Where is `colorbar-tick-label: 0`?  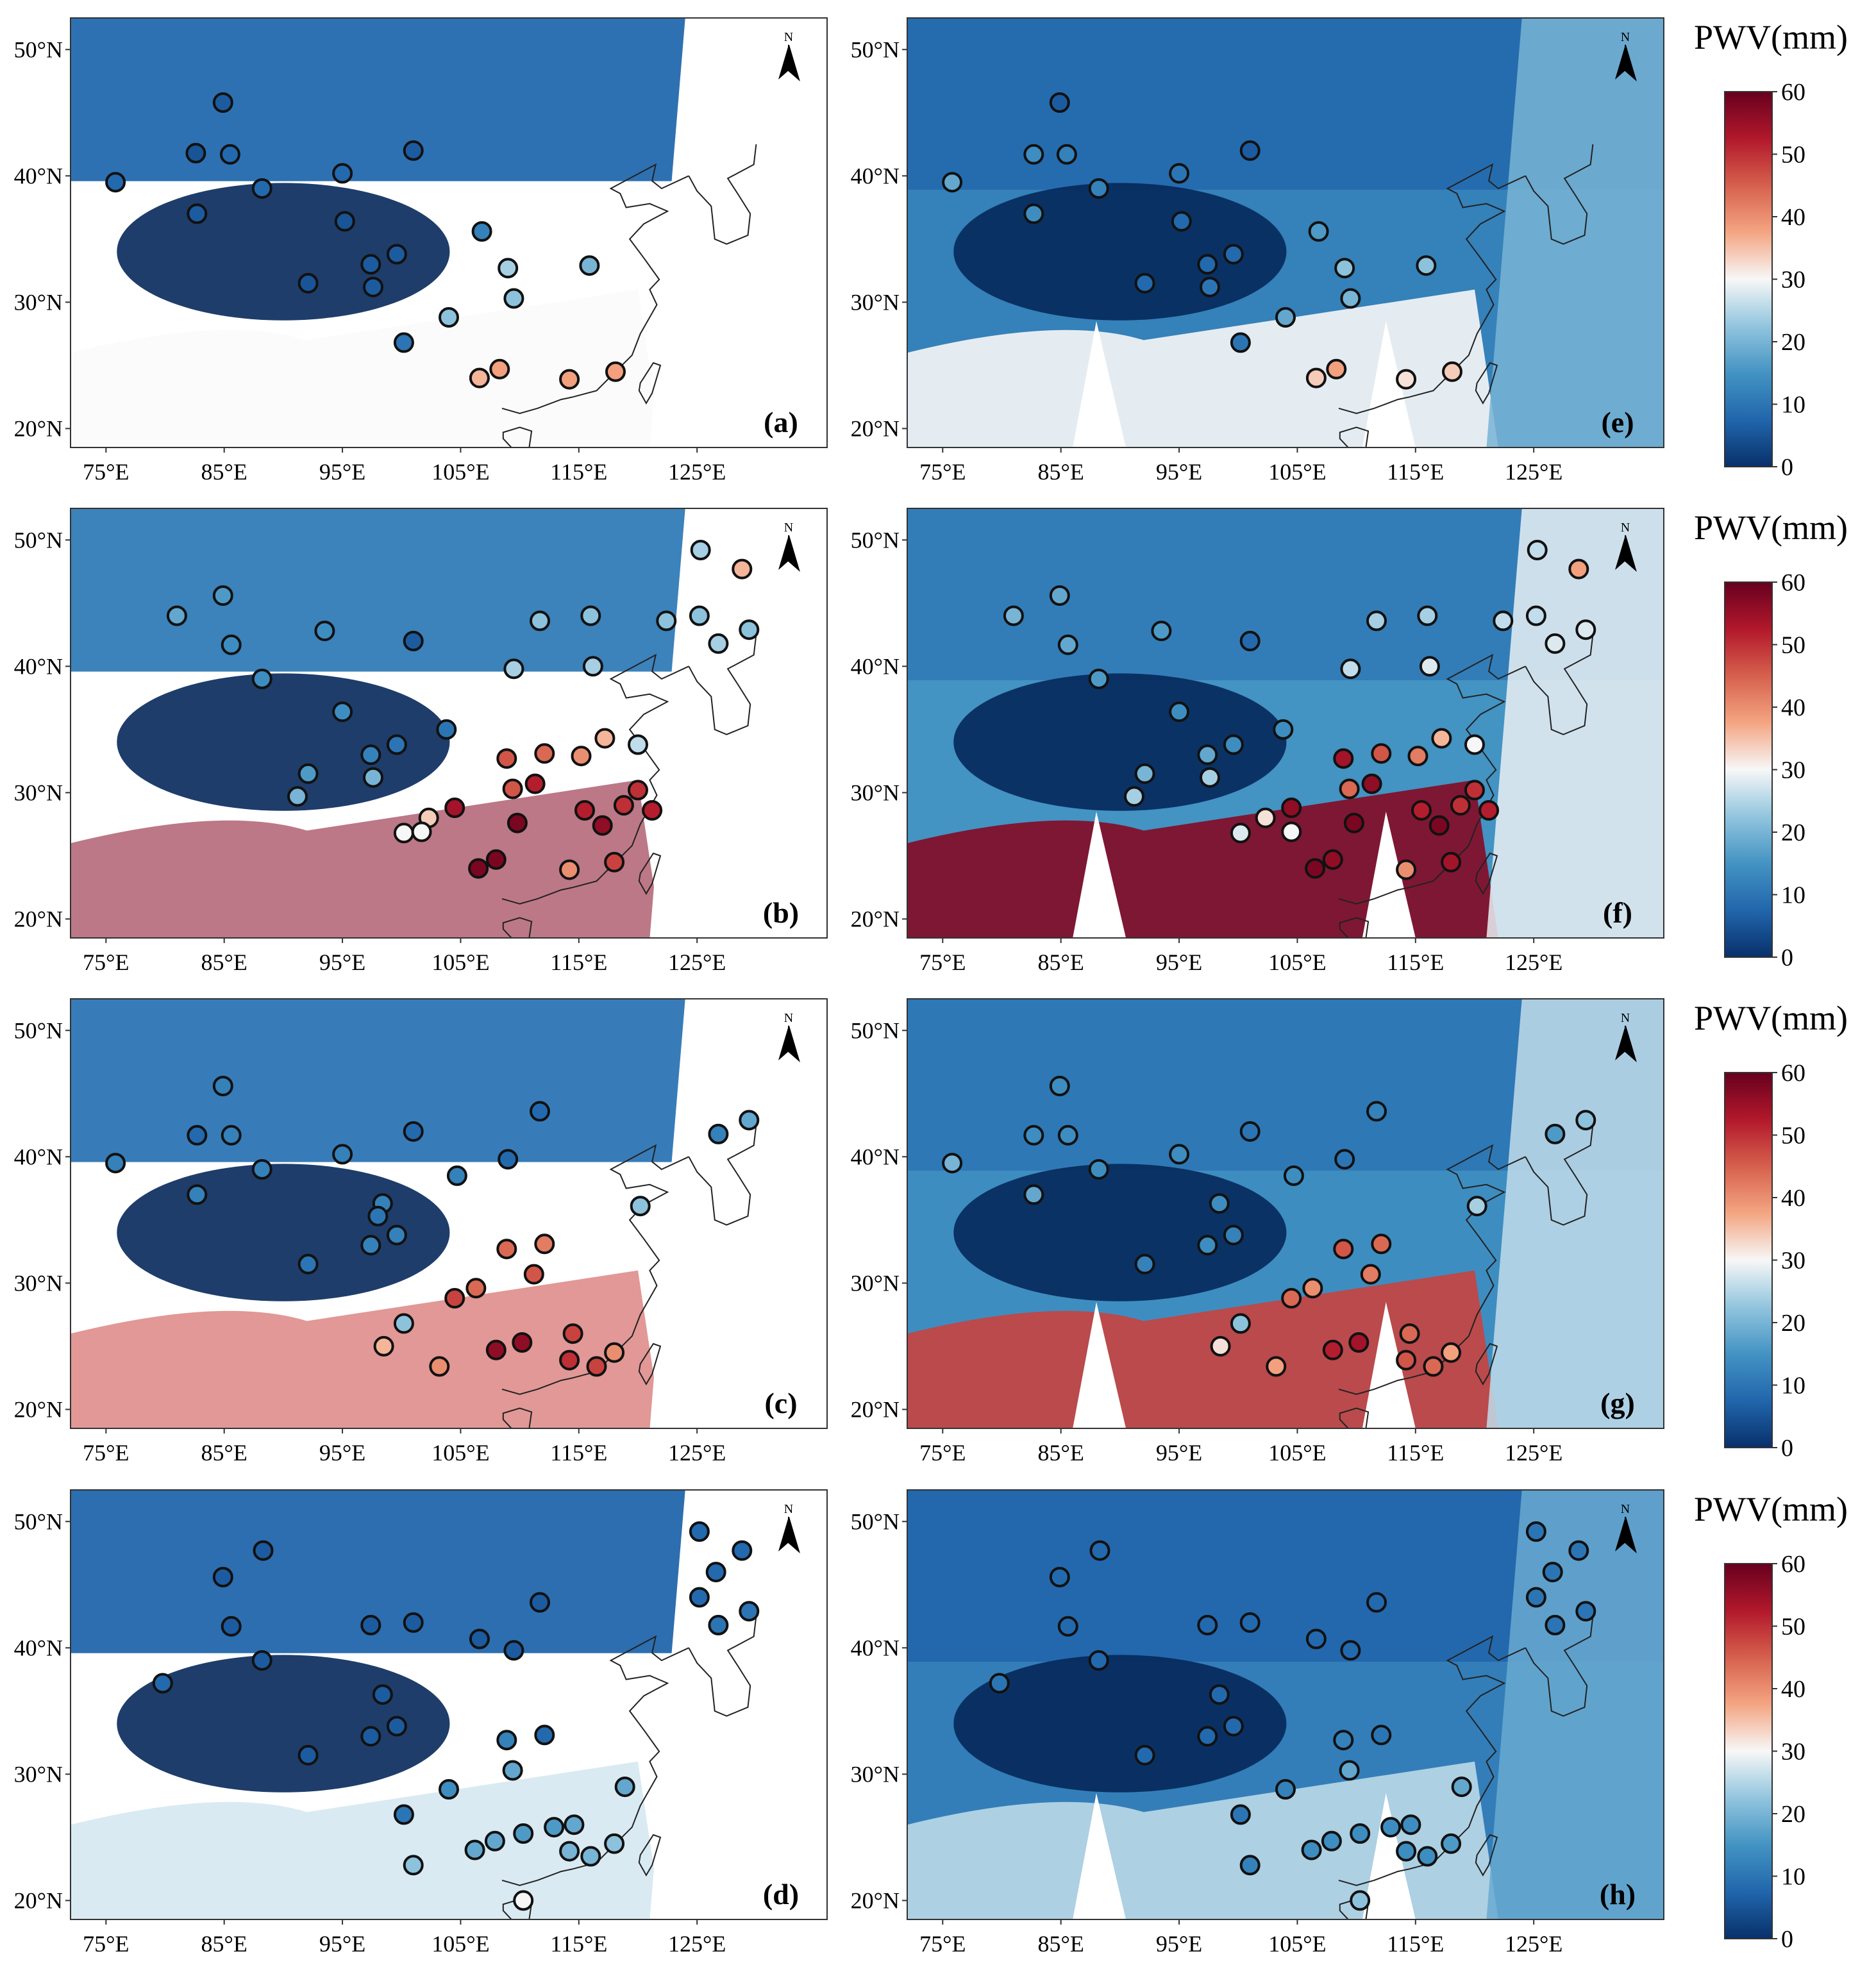 colorbar-tick-label: 0 is located at coordinates (1787, 1448).